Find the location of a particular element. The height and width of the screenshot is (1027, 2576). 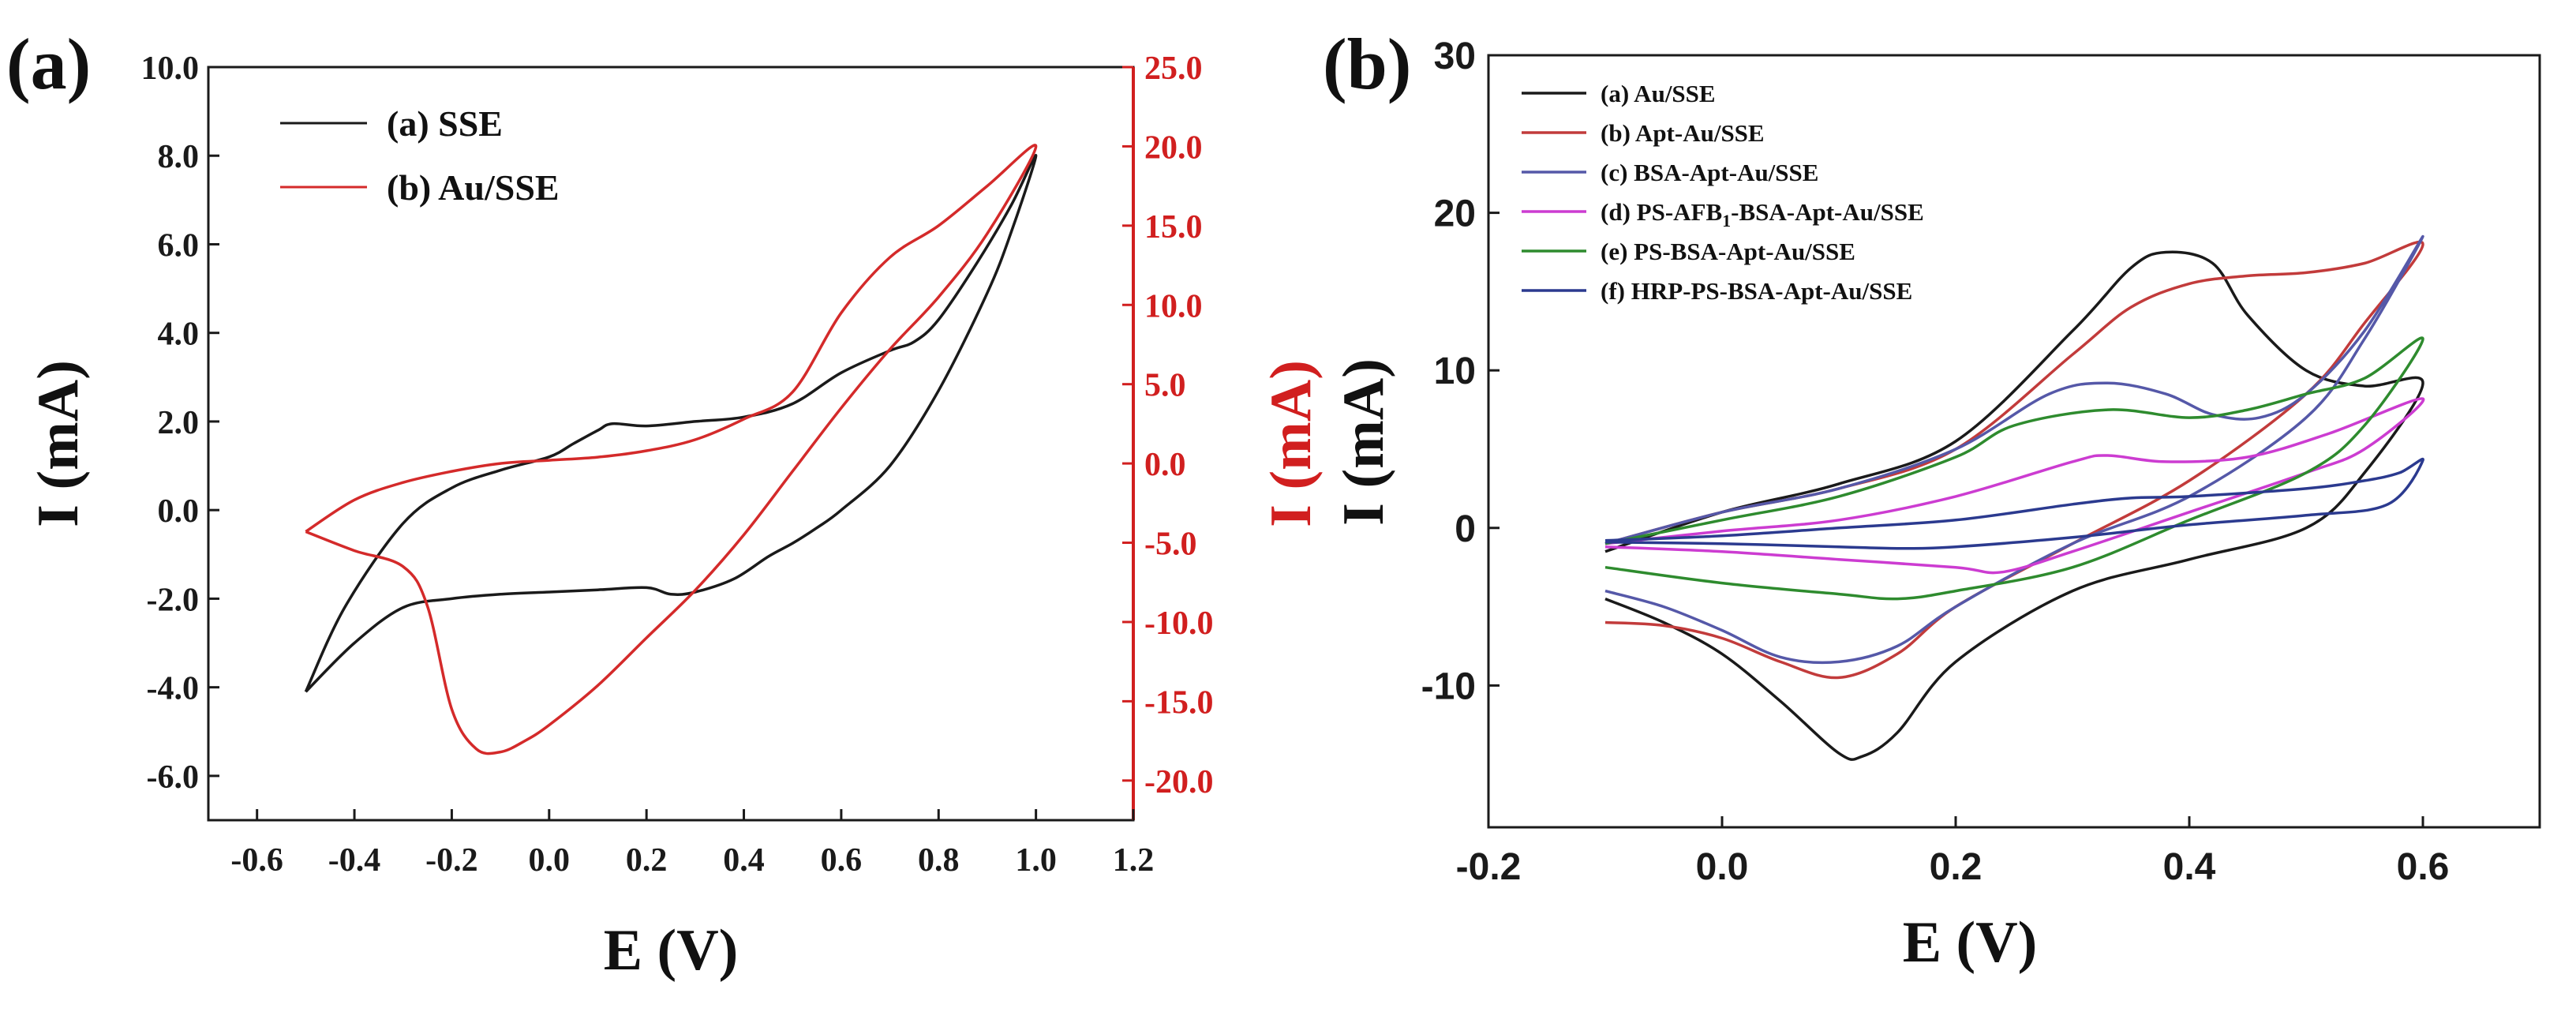

x-ticks-b: -0.2 0.0 0.2 0.4 0.6 is located at coordinates (1953, 852).